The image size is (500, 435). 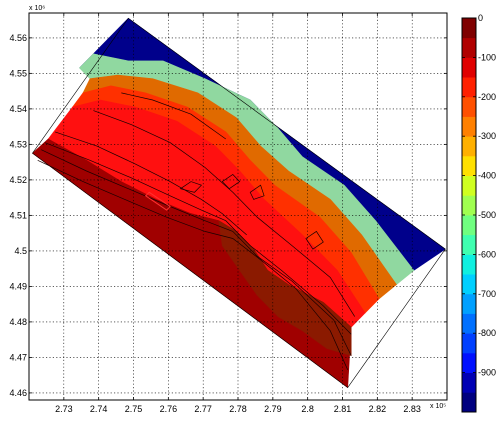 What do you see at coordinates (480, 18) in the screenshot?
I see `colorbar-tick-label: 0` at bounding box center [480, 18].